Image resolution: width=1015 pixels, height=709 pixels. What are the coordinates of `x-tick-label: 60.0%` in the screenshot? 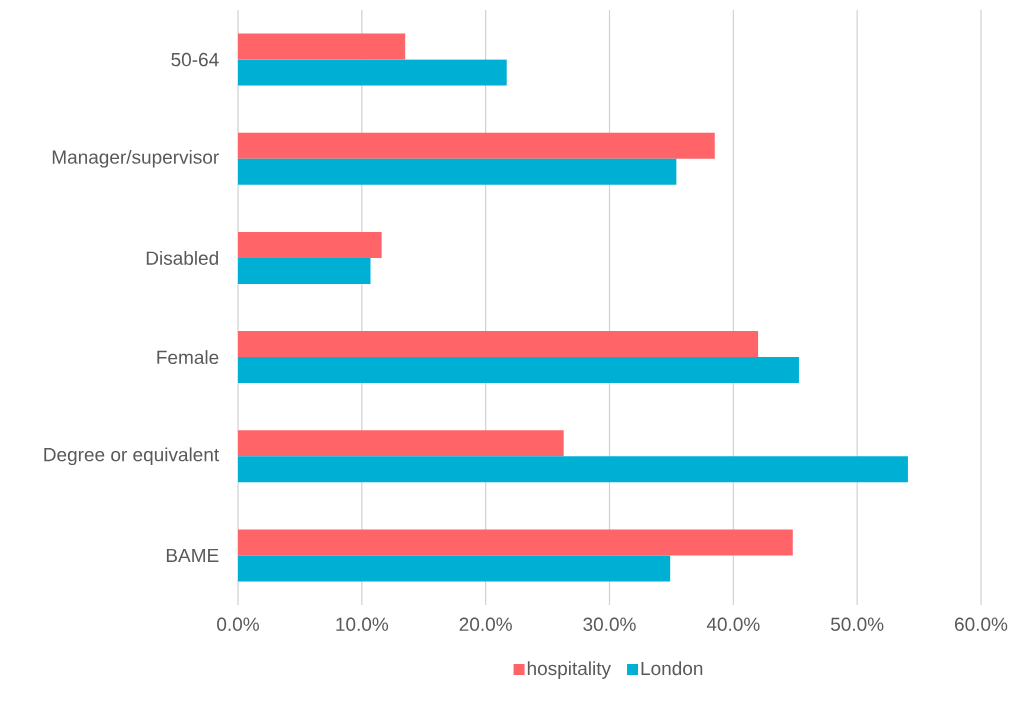 It's located at (981, 624).